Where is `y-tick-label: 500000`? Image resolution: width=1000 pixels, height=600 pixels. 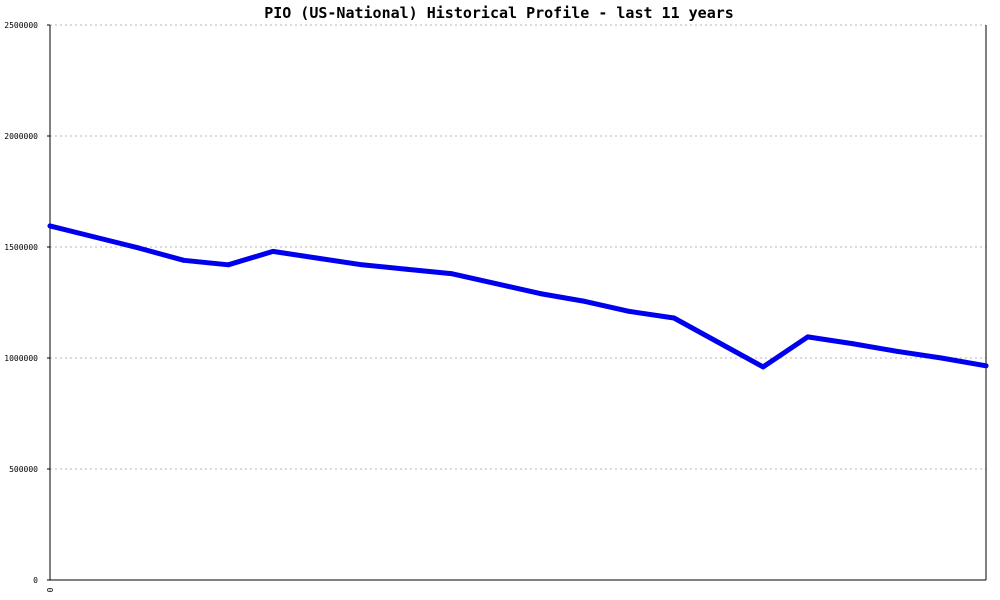
y-tick-label: 500000 is located at coordinates (23, 469).